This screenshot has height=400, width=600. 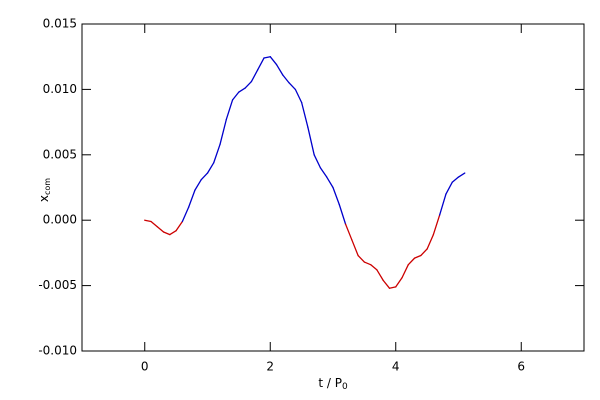 I want to click on y-tick-label: 0.005, so click(x=60, y=154).